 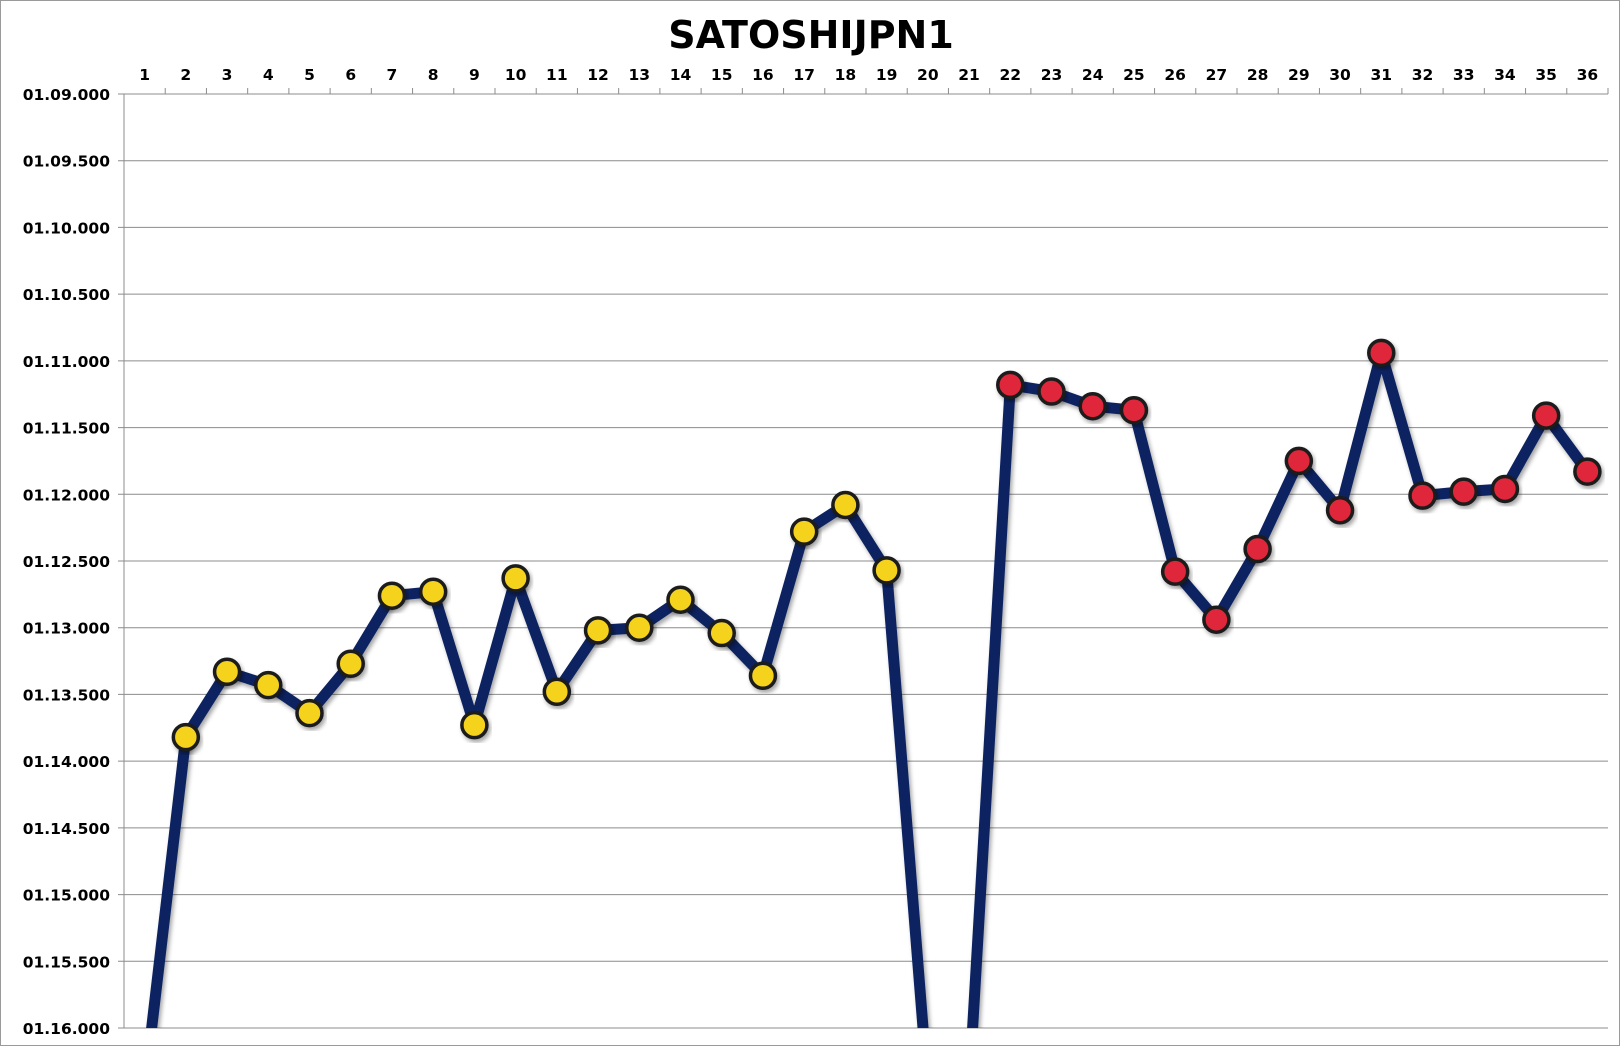 I want to click on y-tick-label: 01.11.000, so click(x=66, y=362).